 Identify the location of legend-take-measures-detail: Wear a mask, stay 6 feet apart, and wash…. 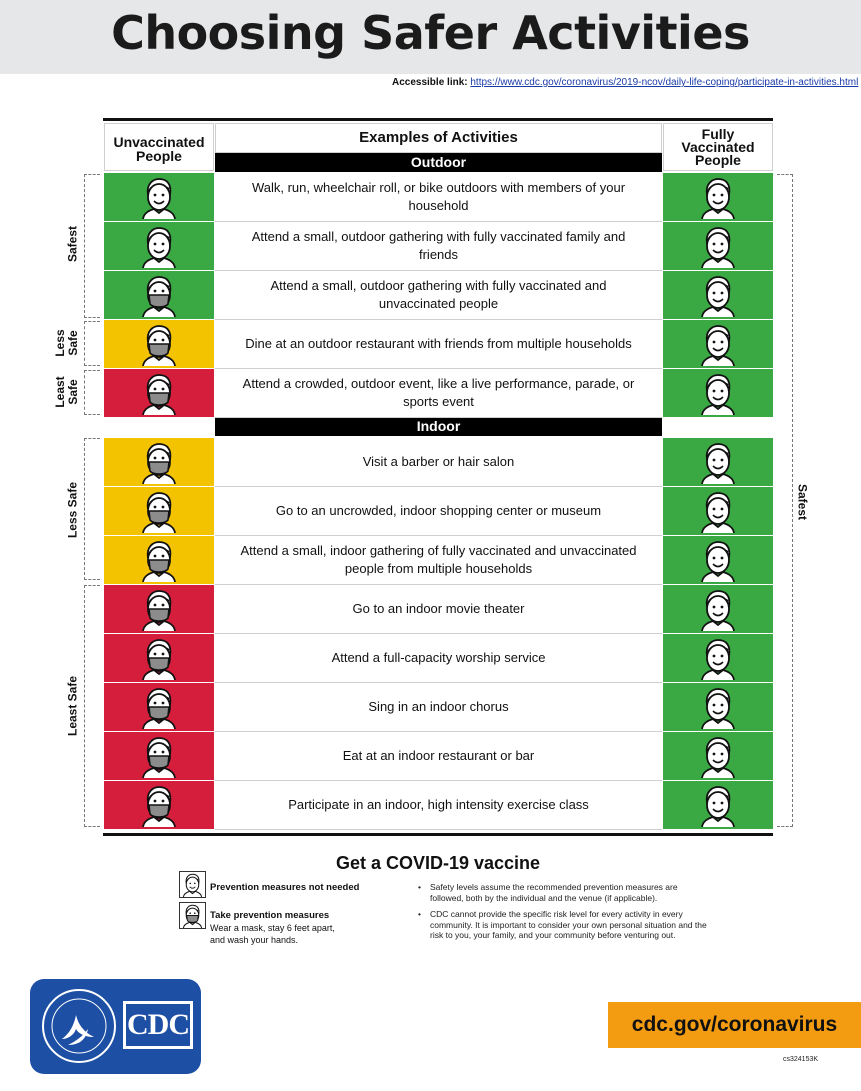
(272, 934).